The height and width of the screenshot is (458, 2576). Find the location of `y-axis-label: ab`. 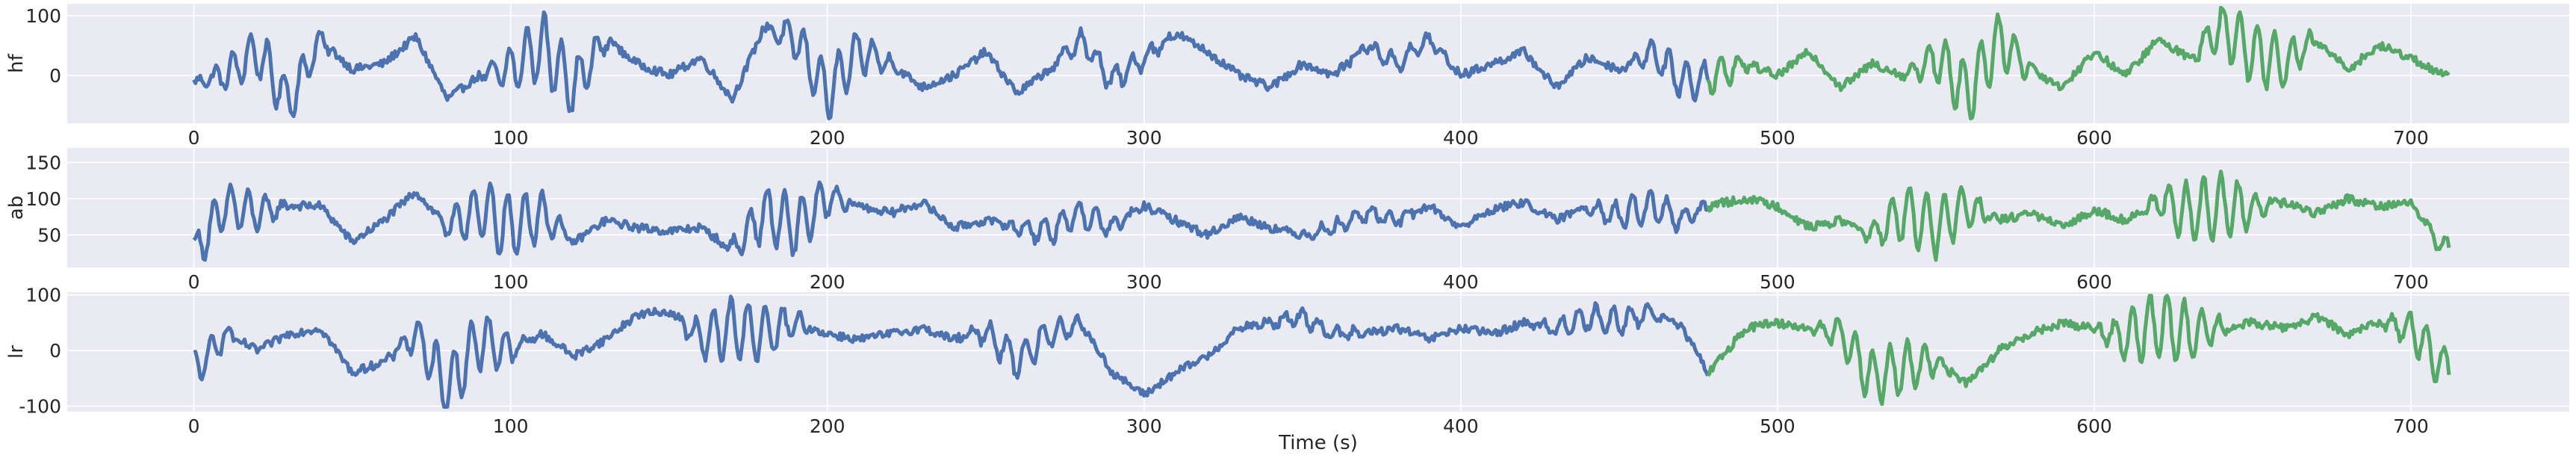

y-axis-label: ab is located at coordinates (16, 208).